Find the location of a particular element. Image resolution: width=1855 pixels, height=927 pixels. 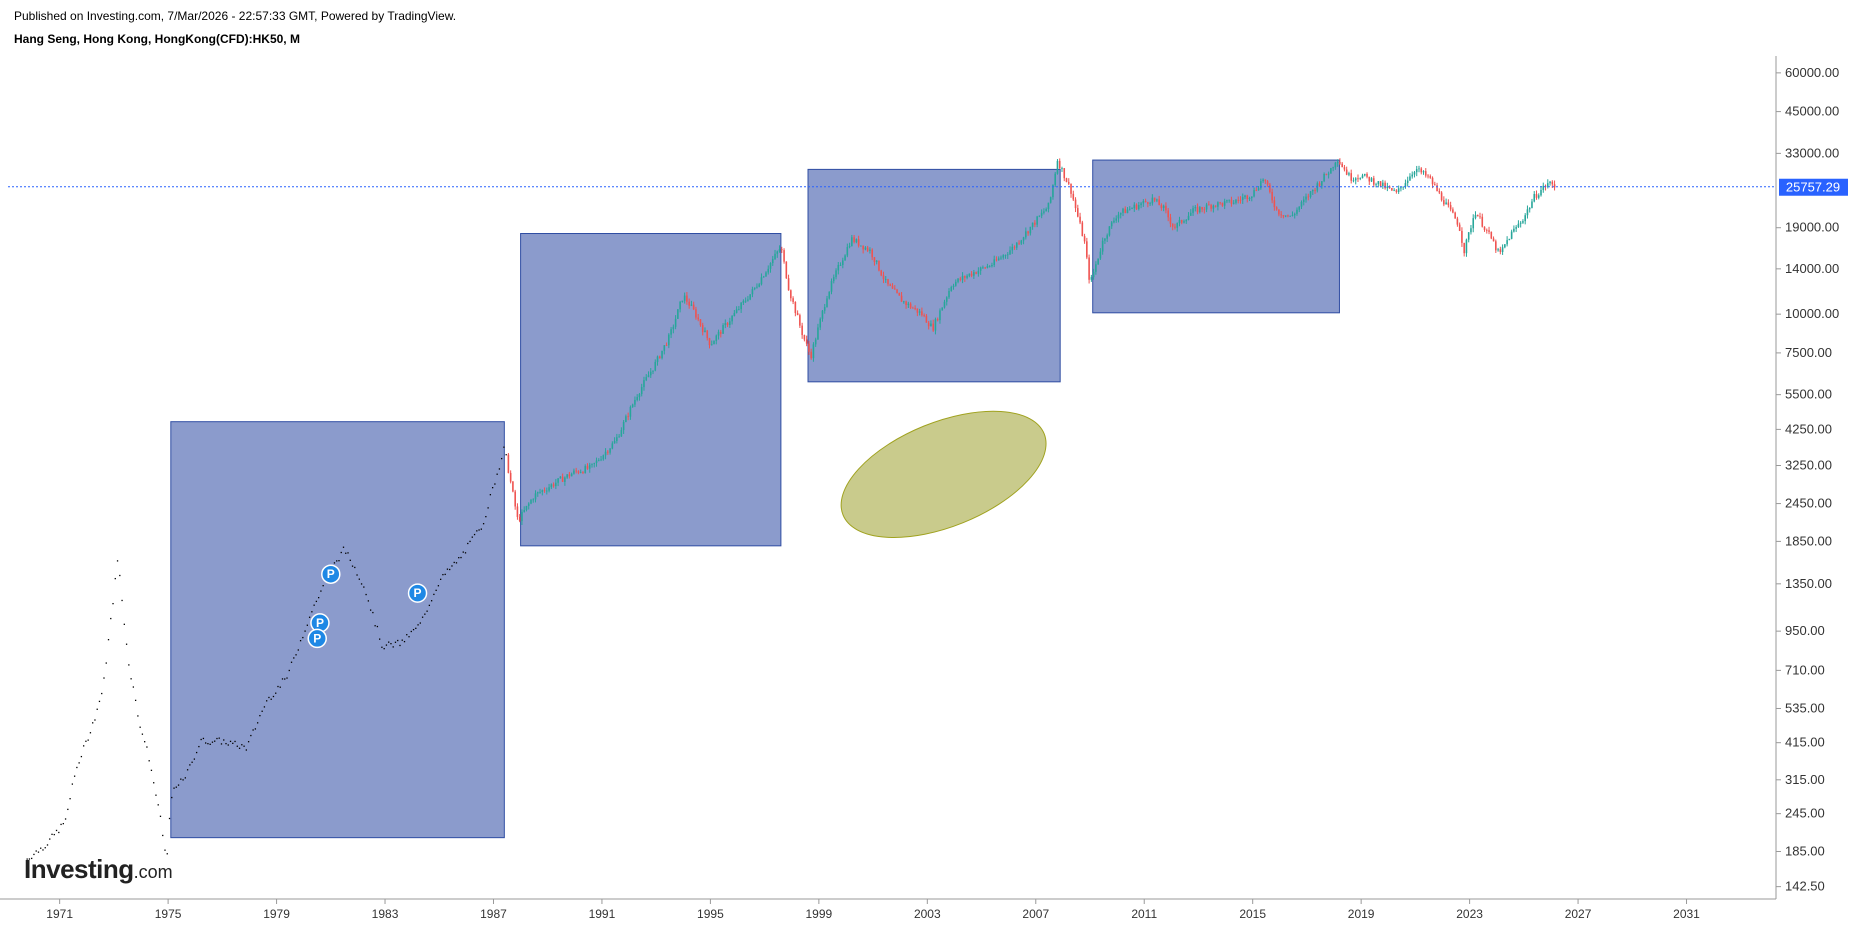

x-tick-label: 2015 is located at coordinates (1252, 914).